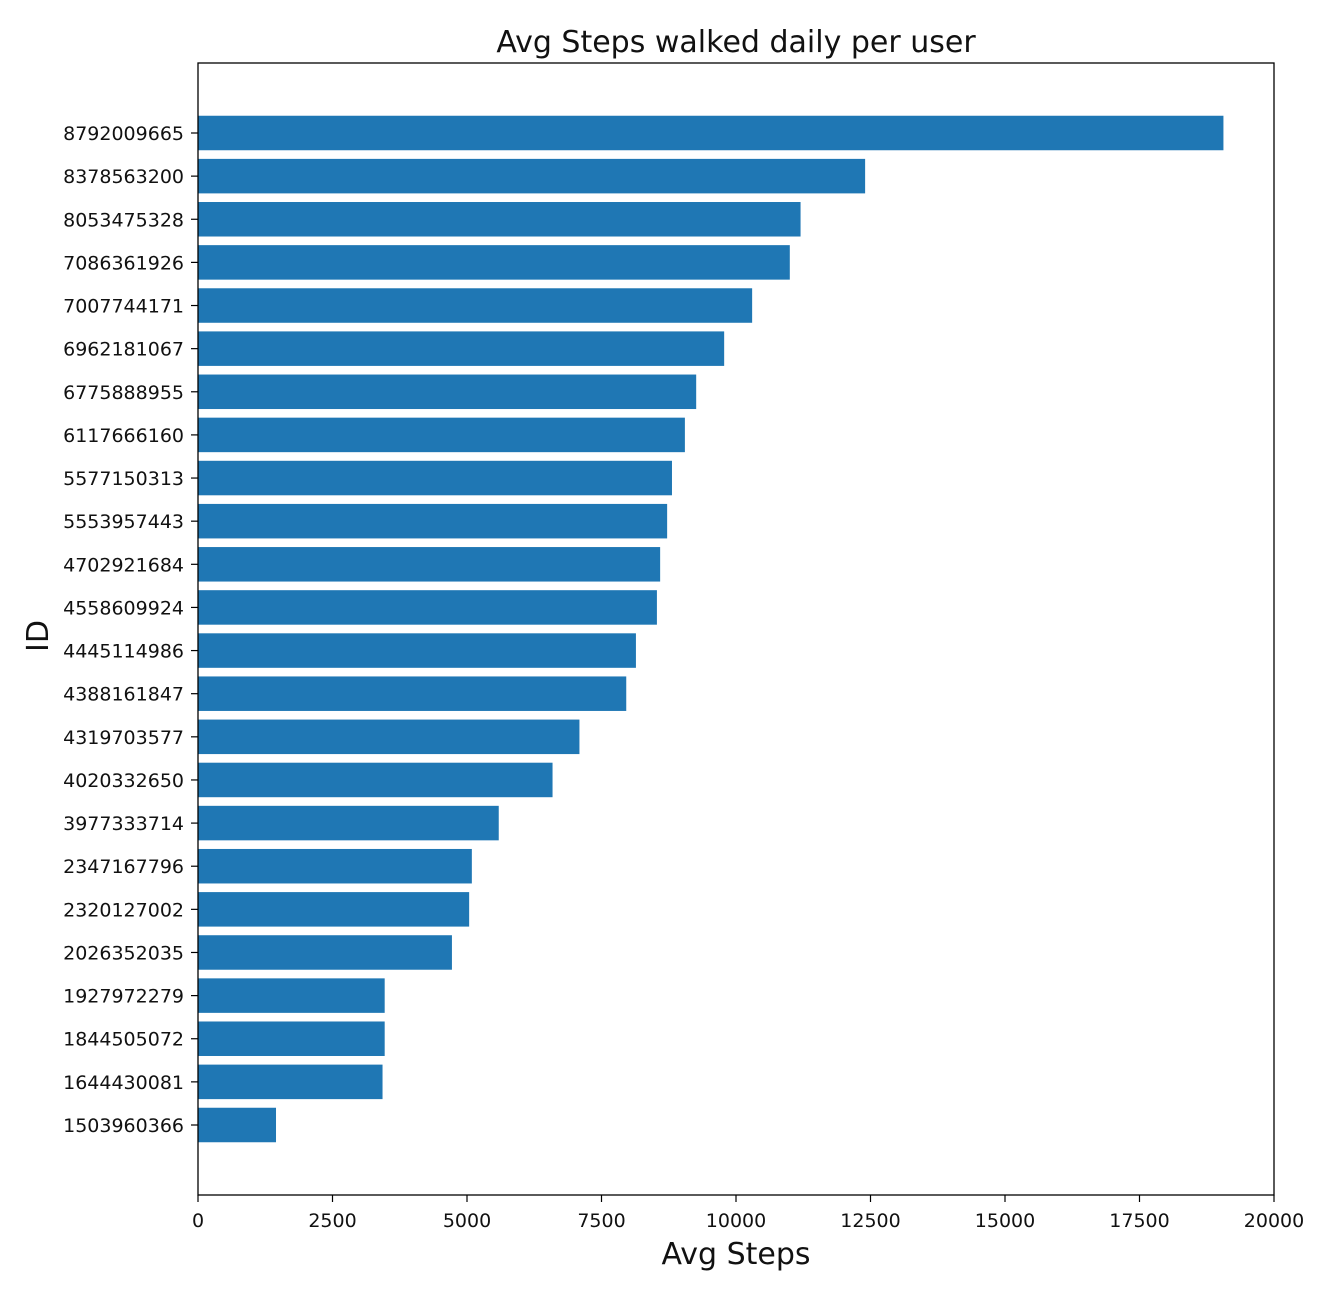 This screenshot has height=1295, width=1343. Describe the element at coordinates (736, 42) in the screenshot. I see `chart-title: Avg Steps walked daily per user` at that location.